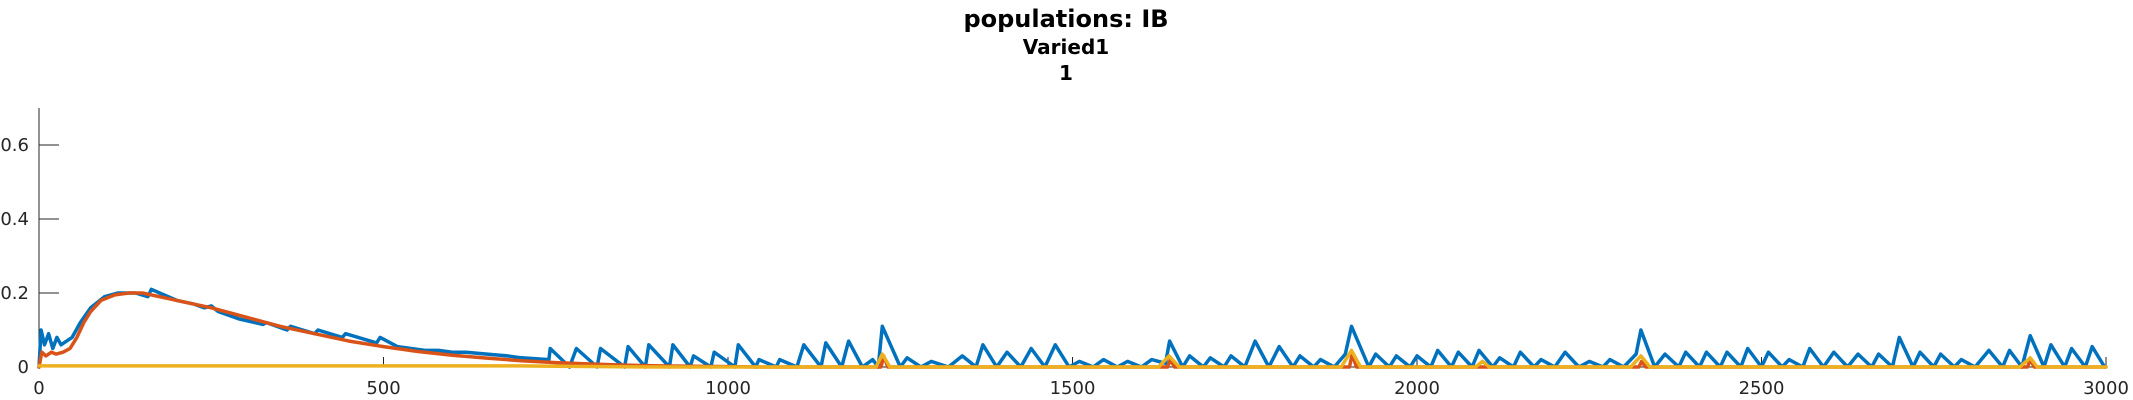  I want to click on chart-subtitle: Varied1, so click(1066, 47).